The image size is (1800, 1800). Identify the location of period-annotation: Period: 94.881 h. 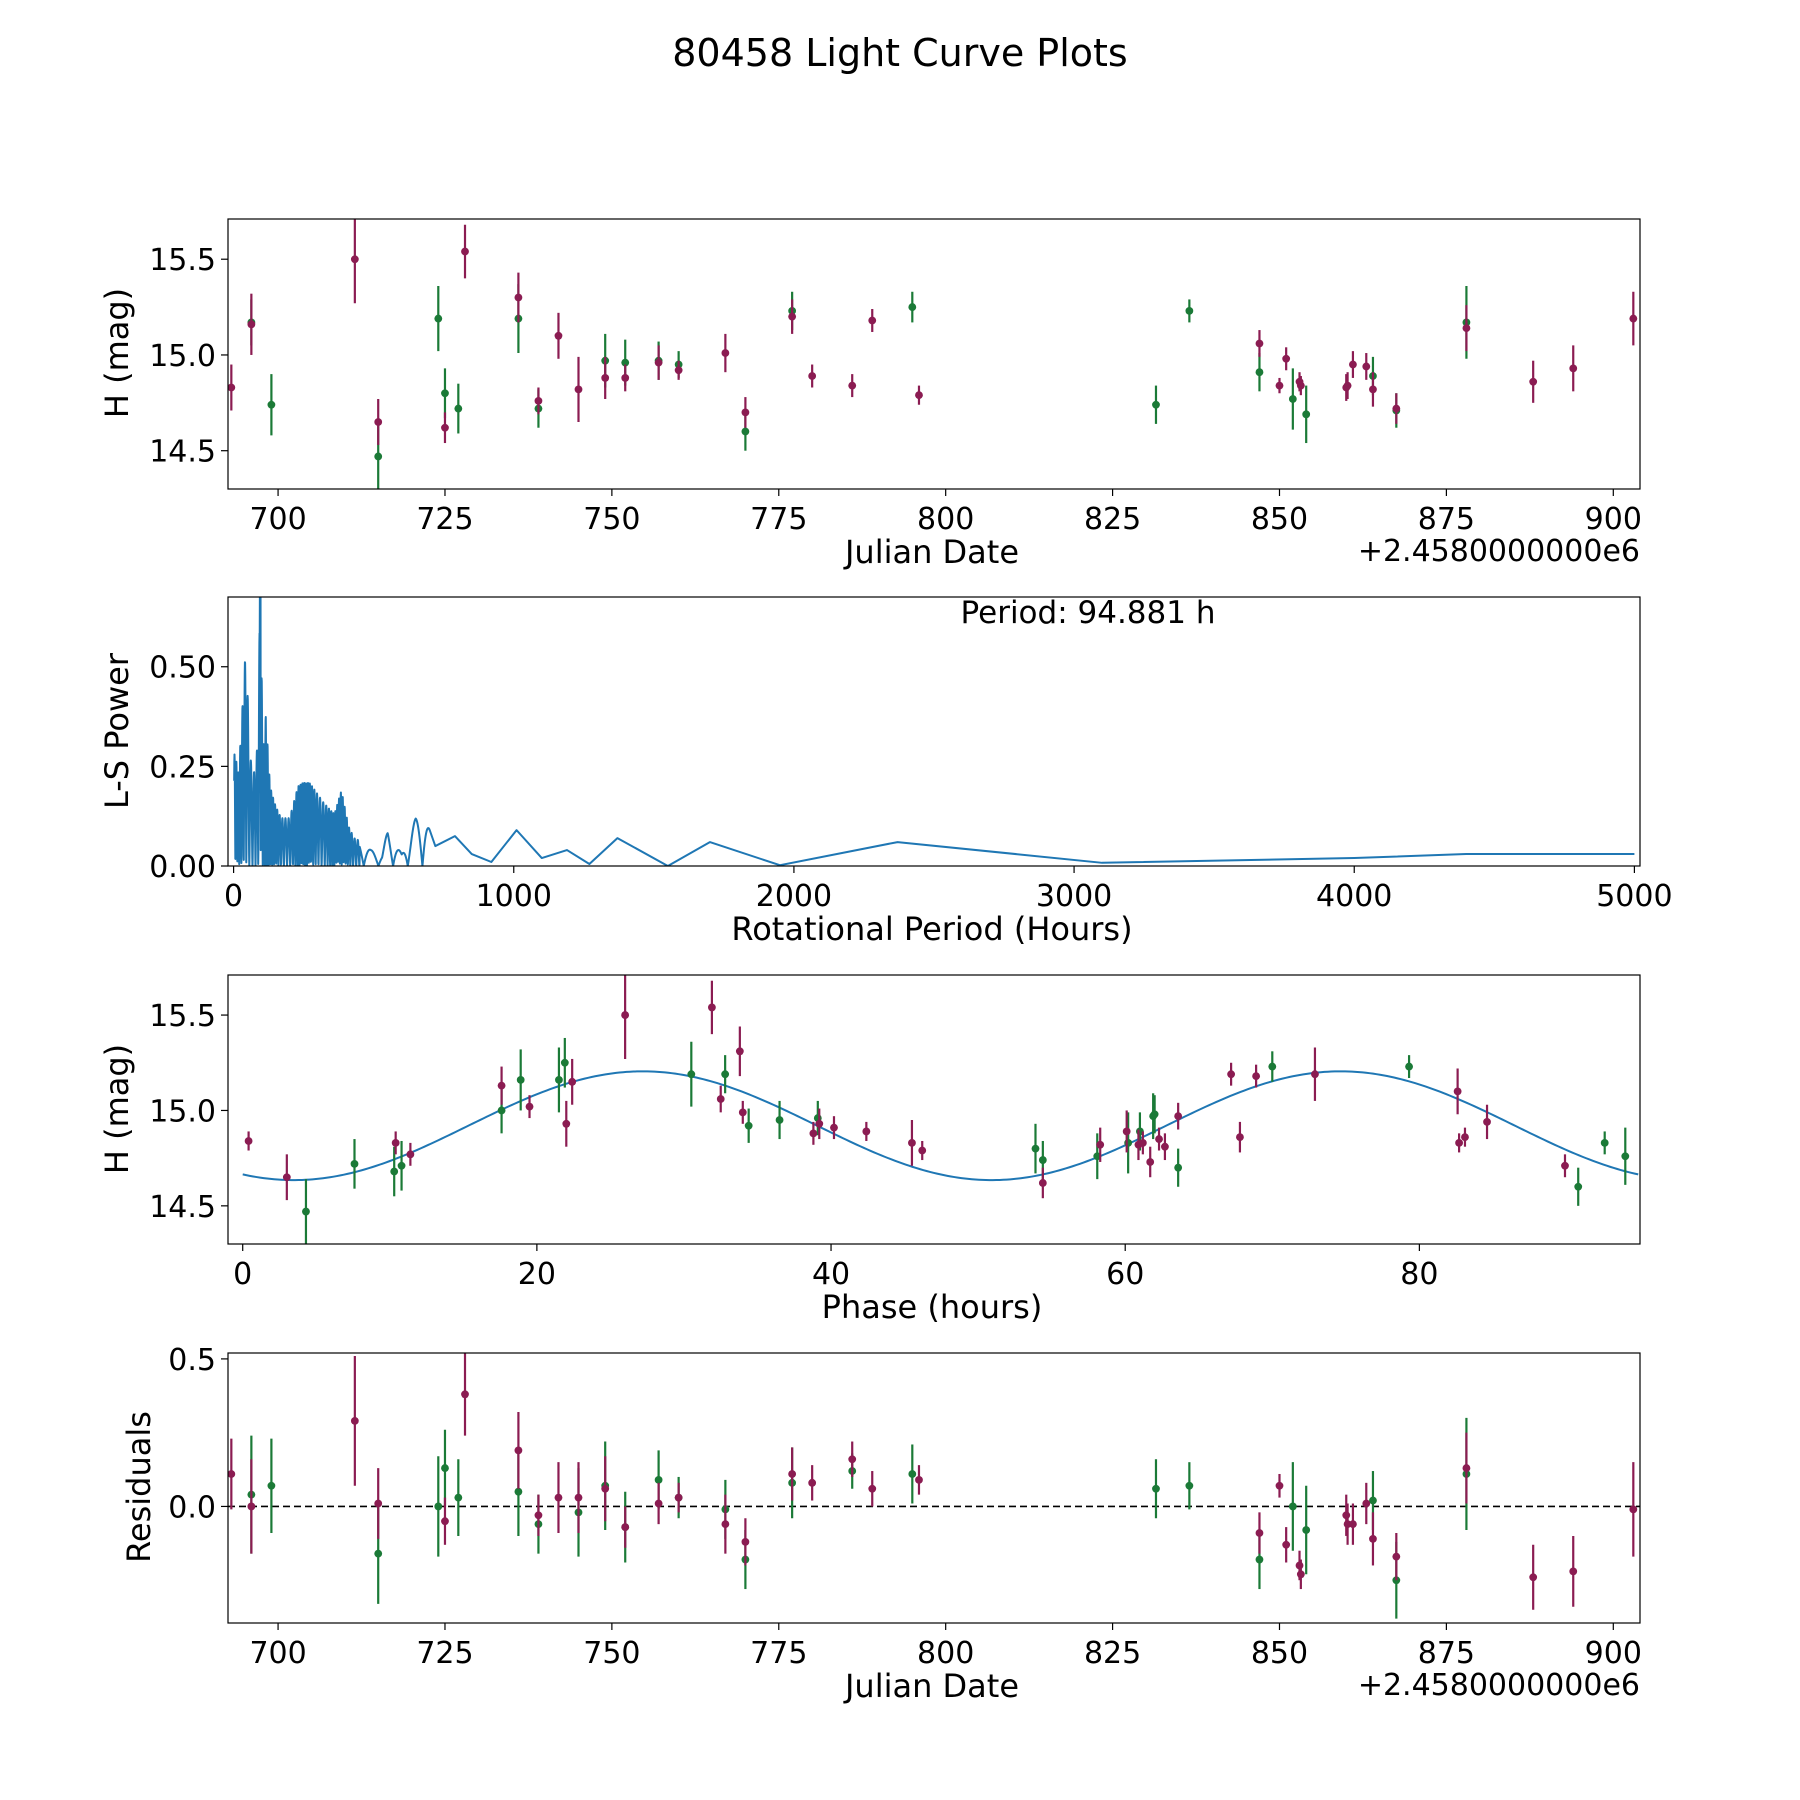
(1088, 613).